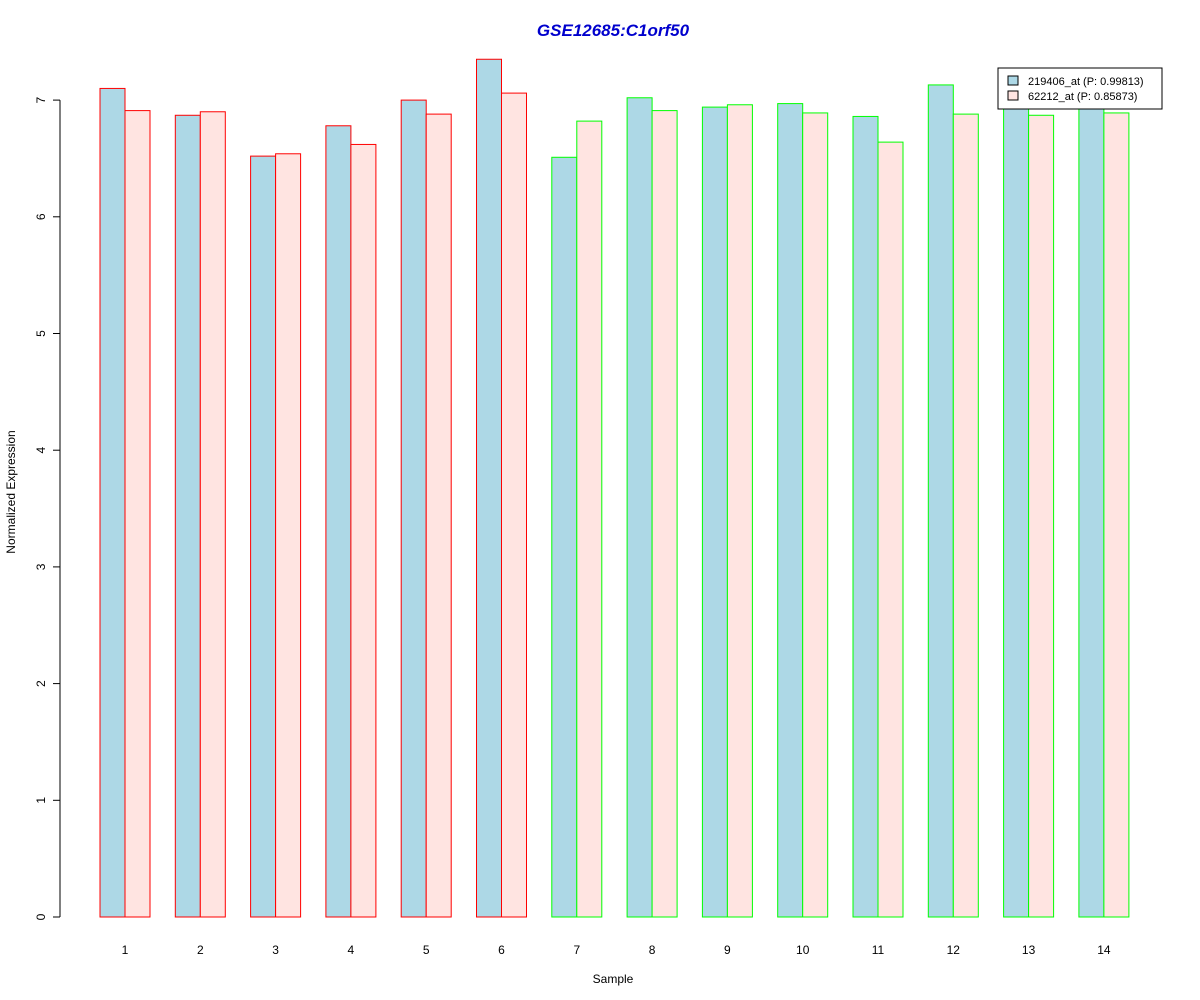 The width and height of the screenshot is (1200, 1000). Describe the element at coordinates (41, 333) in the screenshot. I see `y-tick-label: 5` at that location.